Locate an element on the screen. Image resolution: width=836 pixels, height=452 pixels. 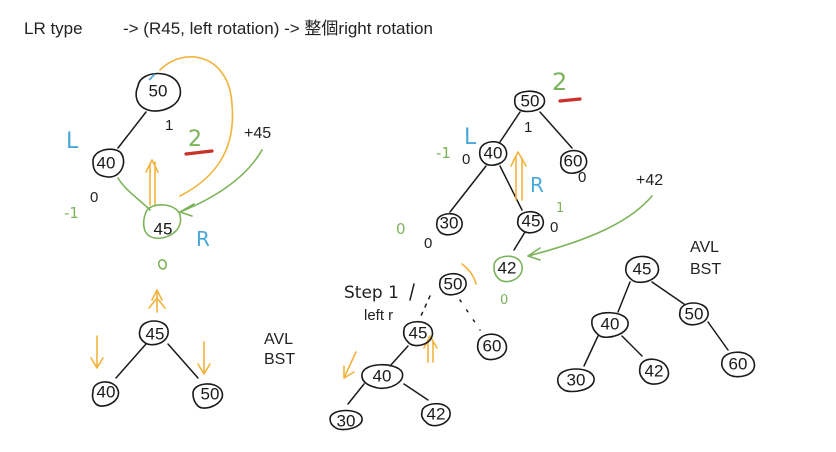
bst-label-right: BST is located at coordinates (705, 269).